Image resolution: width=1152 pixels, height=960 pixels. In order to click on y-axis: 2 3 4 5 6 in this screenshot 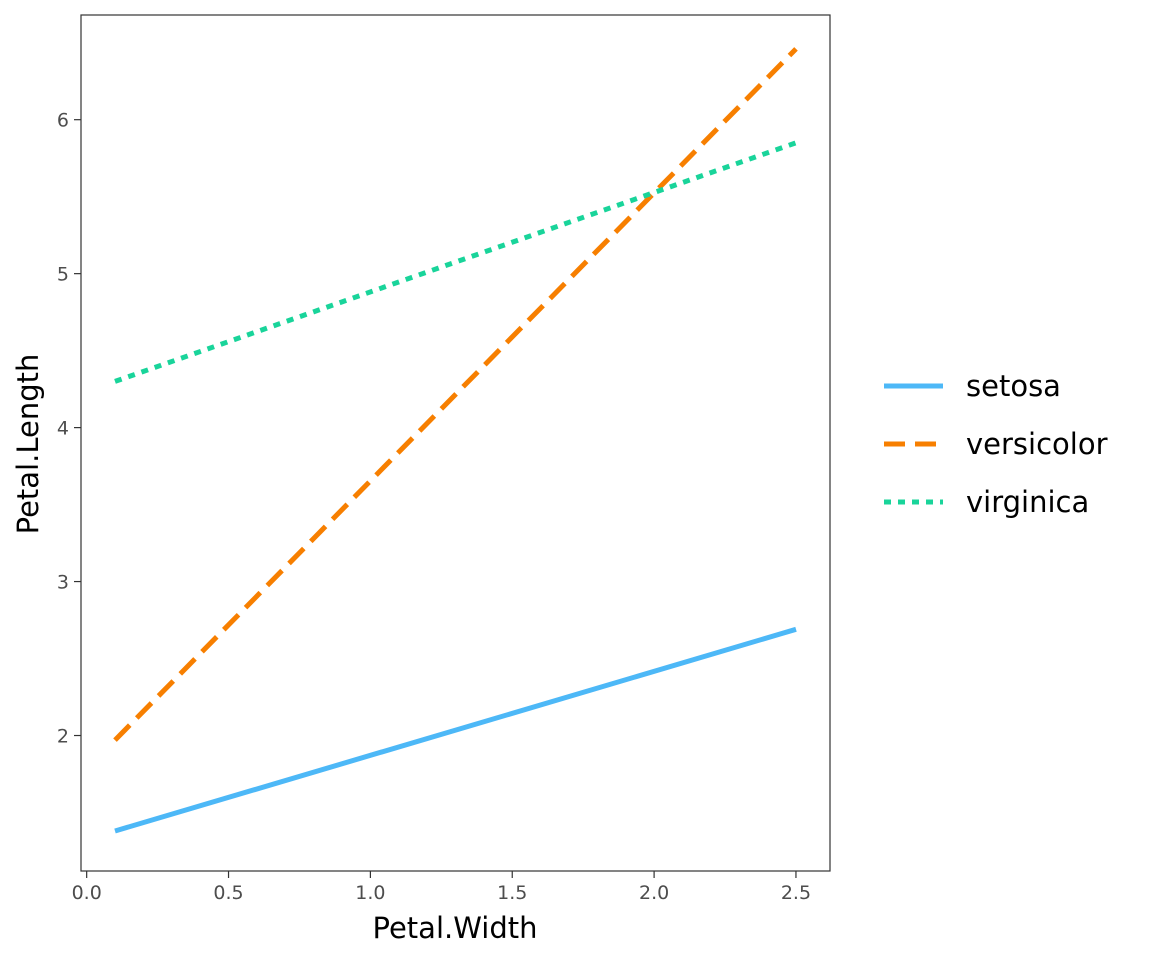, I will do `click(69, 429)`.